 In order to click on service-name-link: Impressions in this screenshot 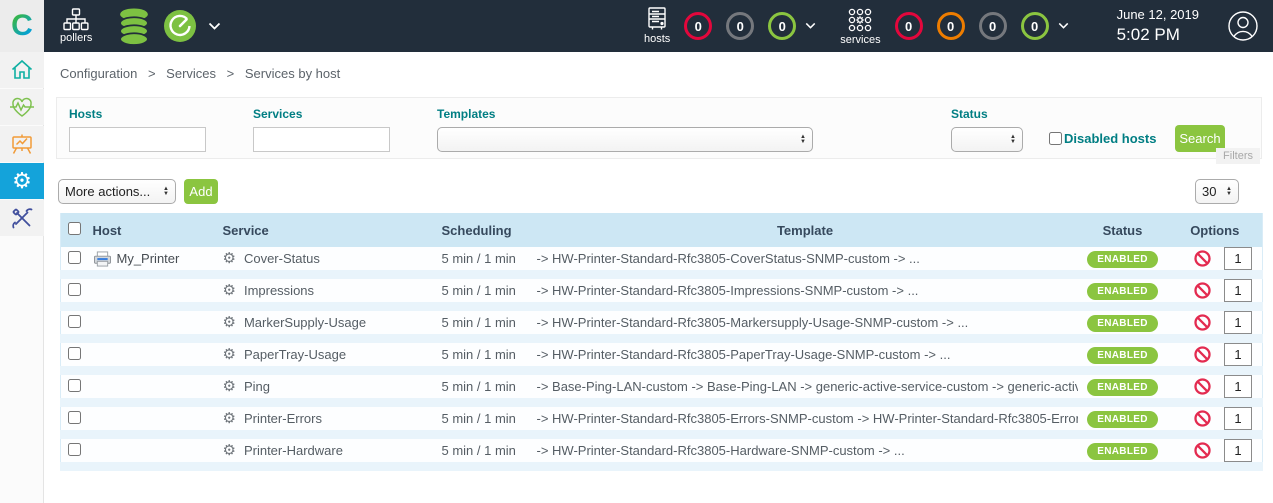, I will do `click(279, 290)`.